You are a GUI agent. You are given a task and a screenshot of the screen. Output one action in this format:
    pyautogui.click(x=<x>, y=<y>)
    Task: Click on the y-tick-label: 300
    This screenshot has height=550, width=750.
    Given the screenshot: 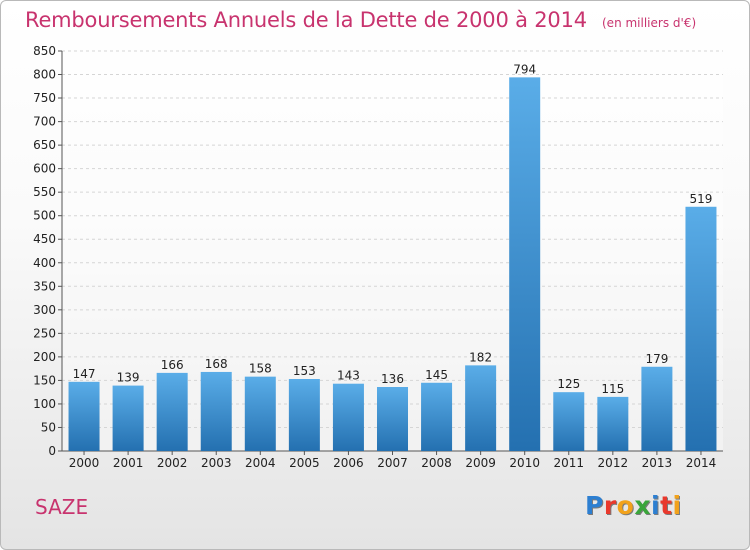 What is the action you would take?
    pyautogui.click(x=44, y=310)
    